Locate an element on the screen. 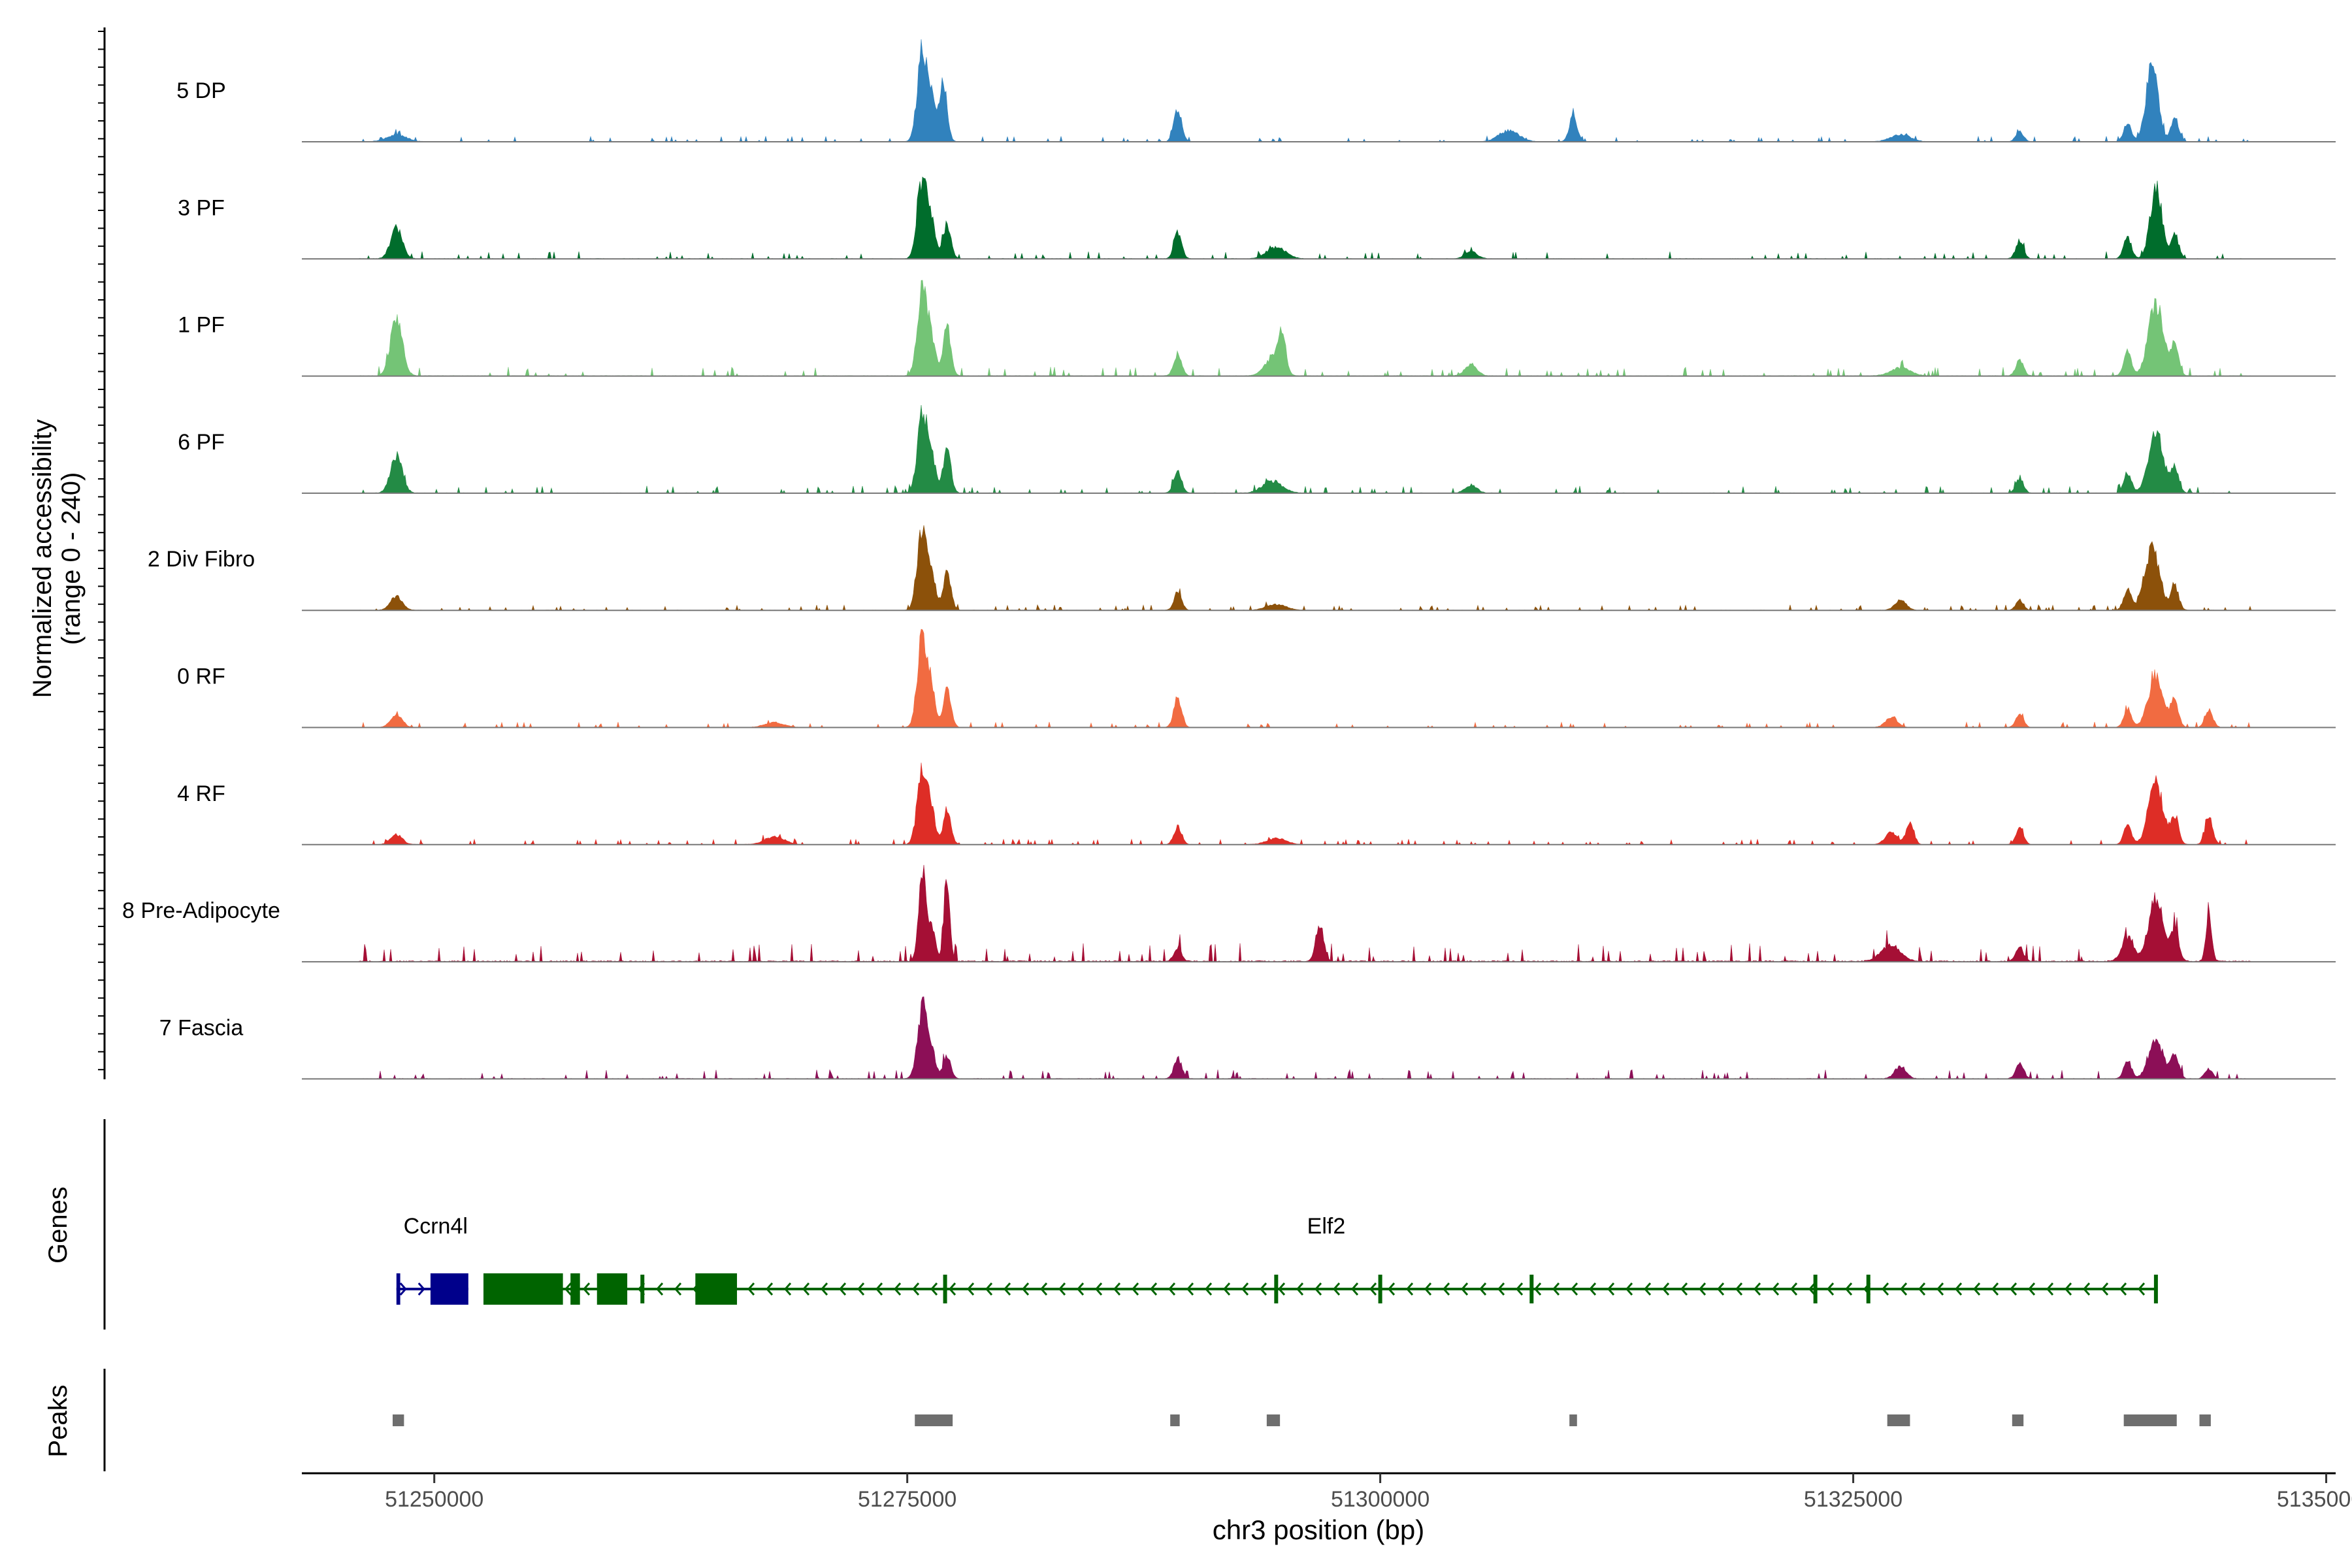 Image resolution: width=2352 pixels, height=1568 pixels. gene-name-elf2: Elf2 is located at coordinates (1326, 1226).